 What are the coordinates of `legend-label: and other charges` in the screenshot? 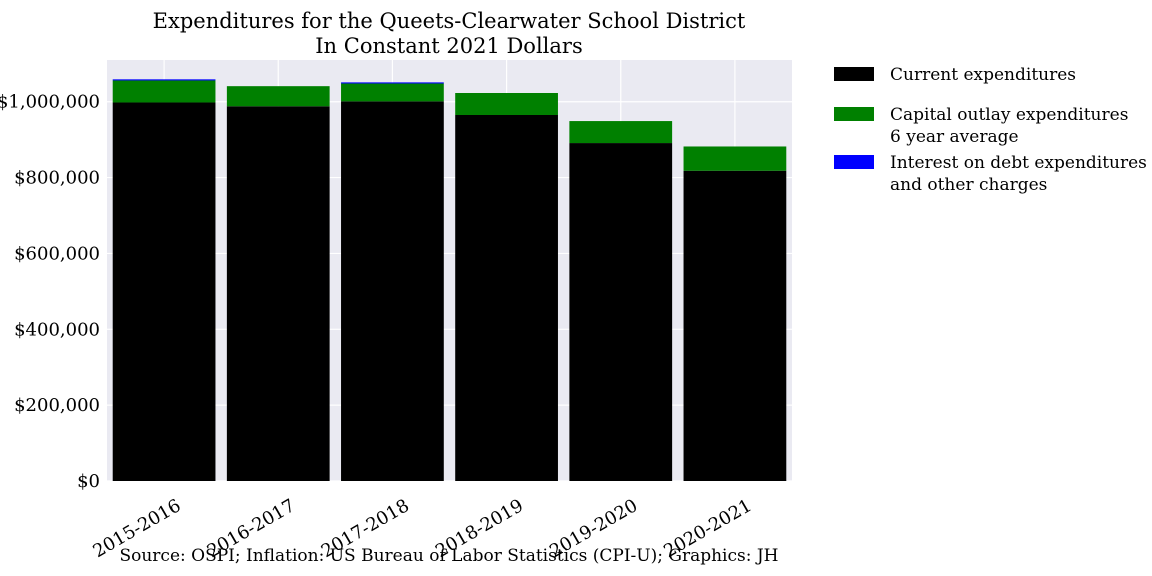 It's located at (968, 185).